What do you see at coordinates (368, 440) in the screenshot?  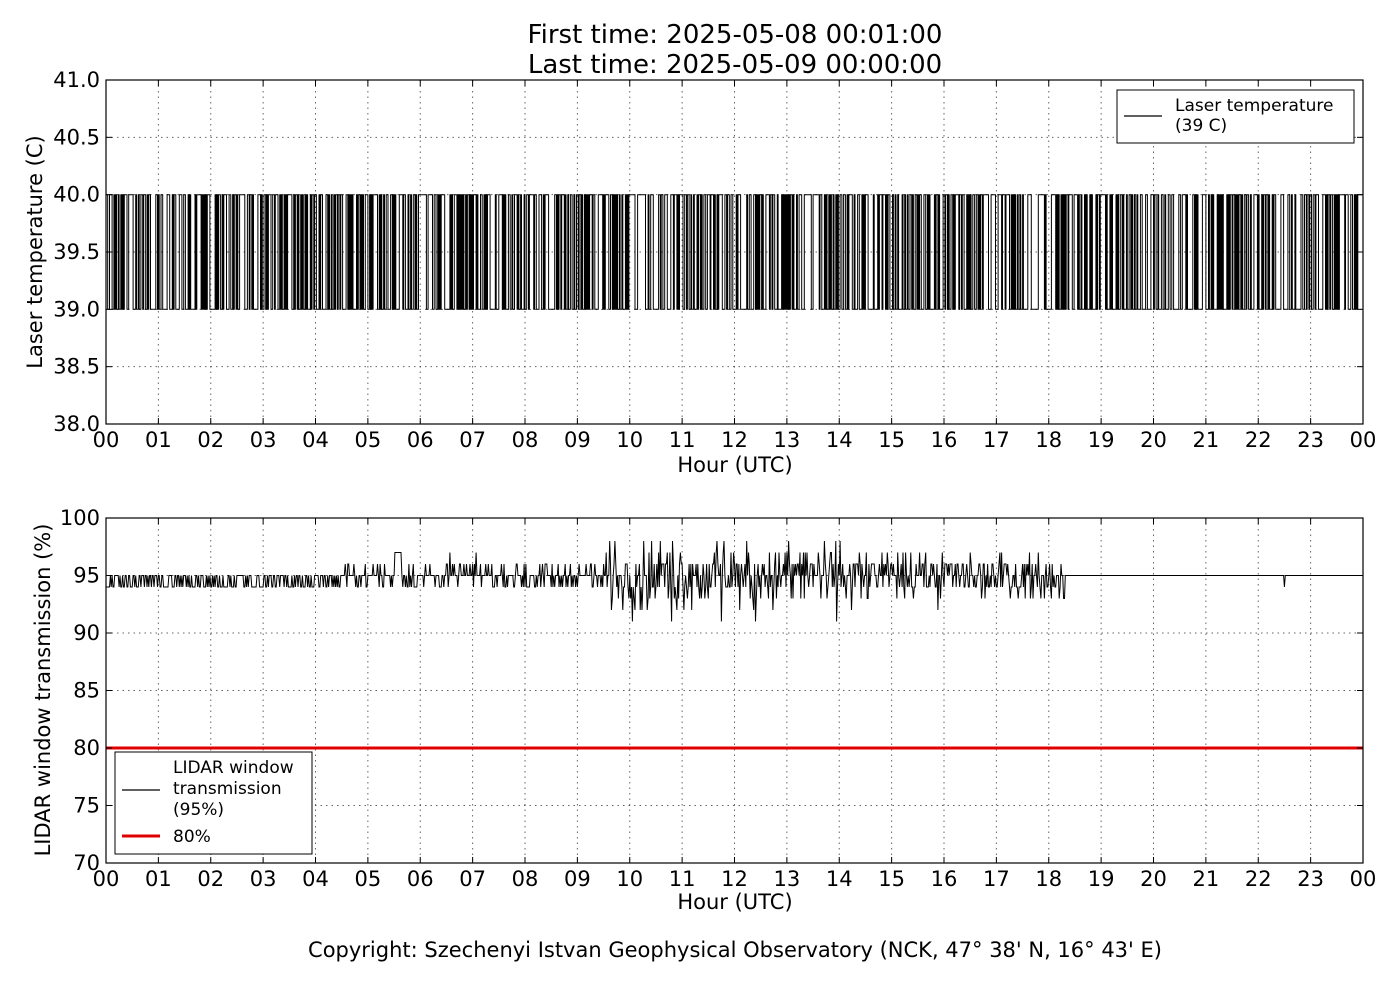 I see `laser-temperature-x-tick-label: 05` at bounding box center [368, 440].